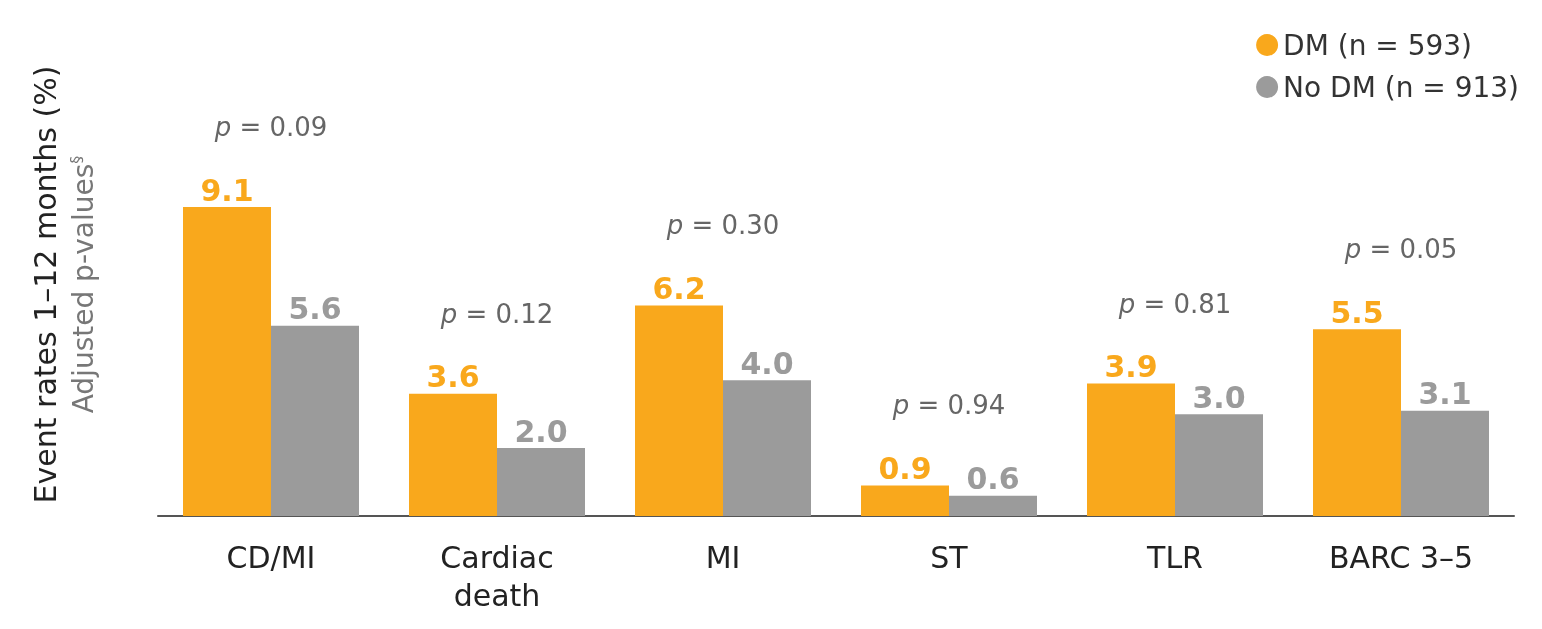 This screenshot has width=1542, height=629. What do you see at coordinates (497, 576) in the screenshot?
I see `x-tick-label: Cardiac death` at bounding box center [497, 576].